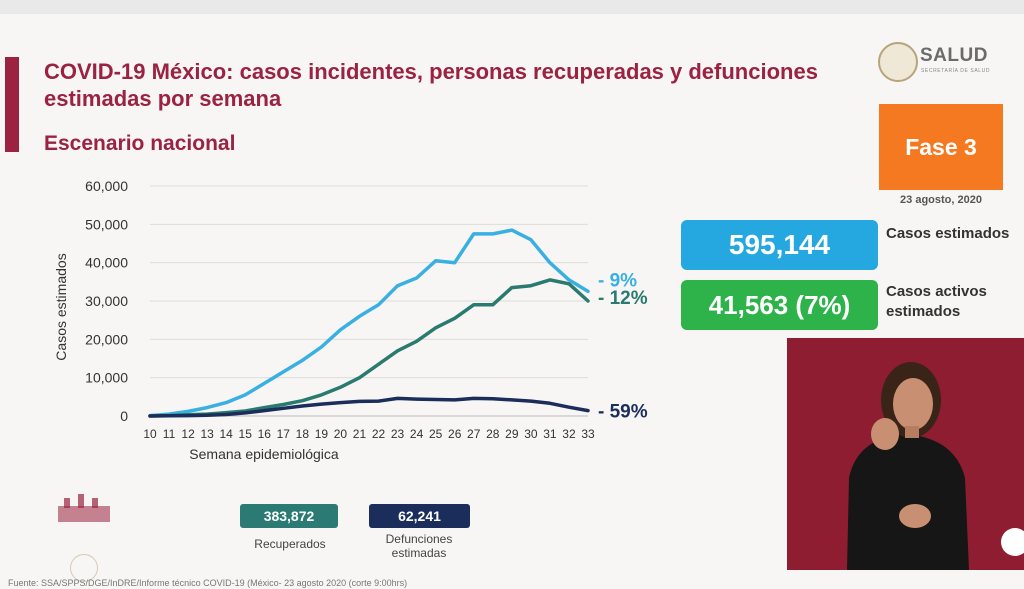  I want to click on x-tick-label: 23, so click(398, 434).